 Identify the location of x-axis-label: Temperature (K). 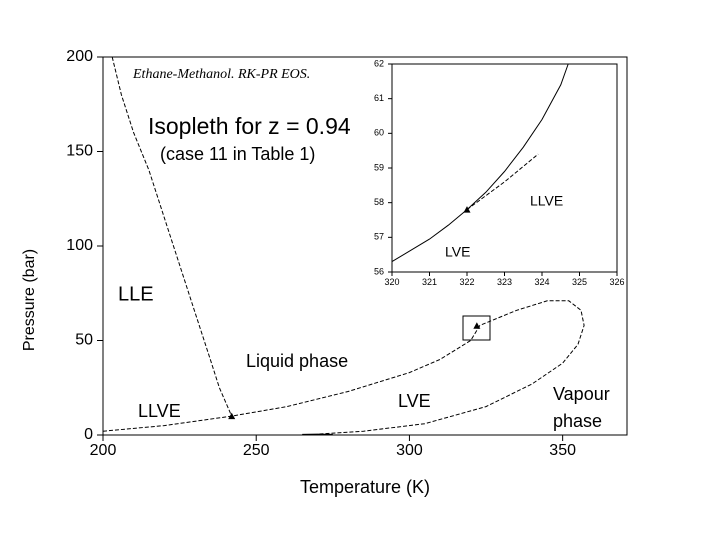
(365, 487).